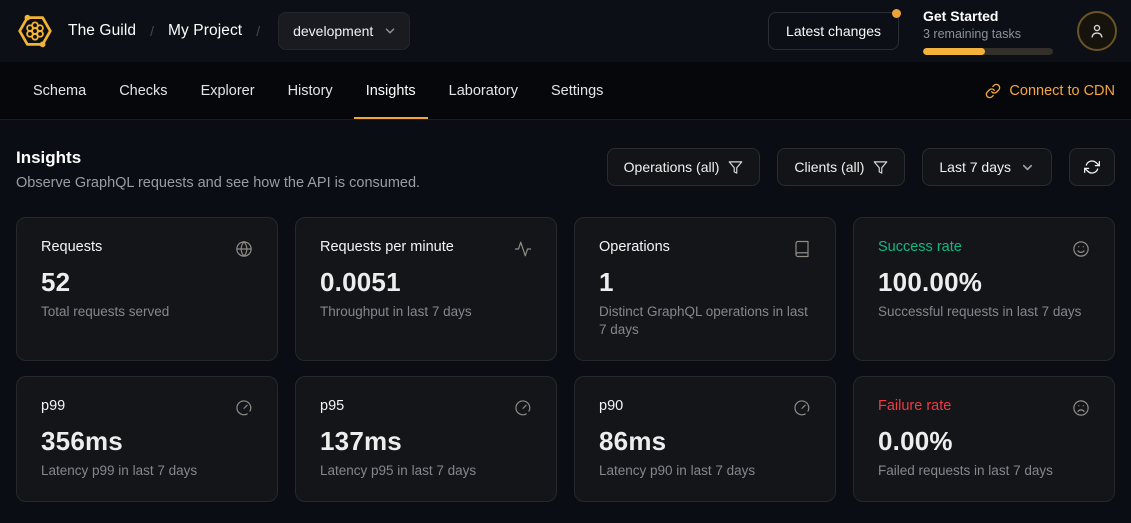  What do you see at coordinates (972, 33) in the screenshot?
I see `get-started-remaining: 3 remaining tasks` at bounding box center [972, 33].